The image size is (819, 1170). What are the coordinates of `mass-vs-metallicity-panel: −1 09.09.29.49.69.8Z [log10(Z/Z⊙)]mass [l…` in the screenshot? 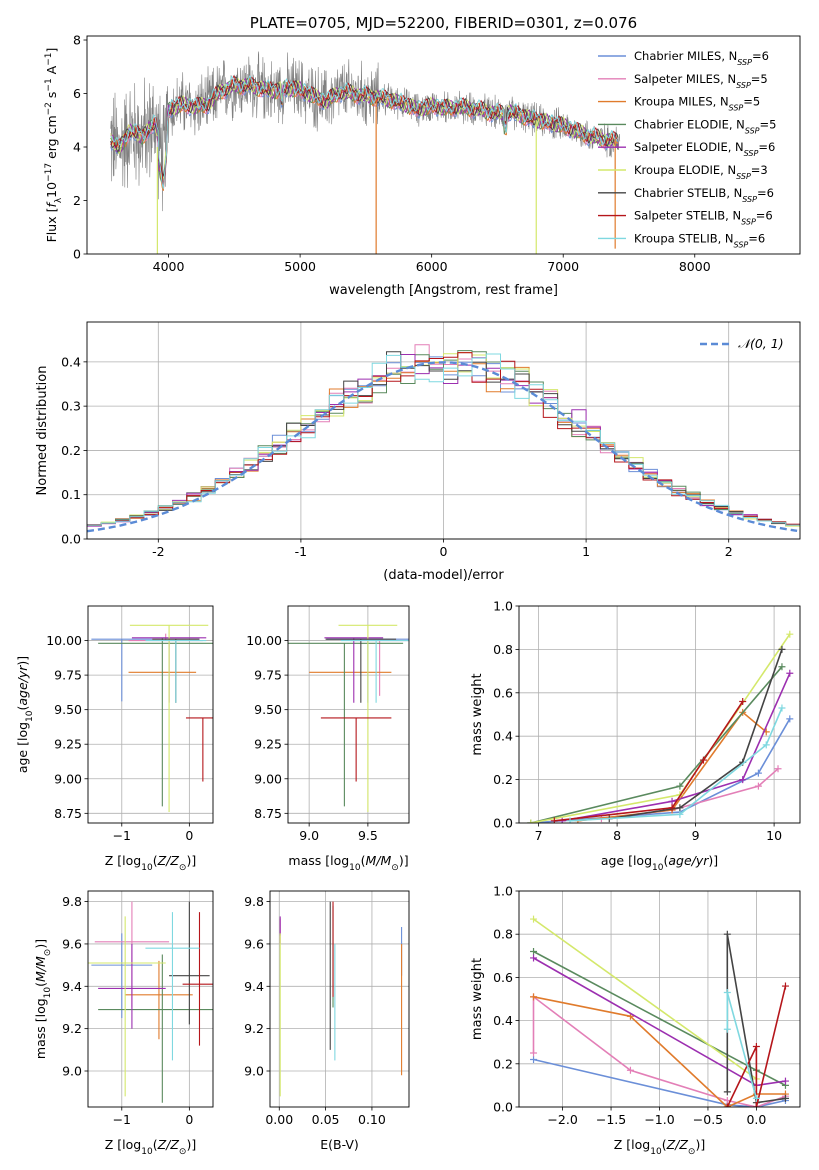 It's located at (123, 1023).